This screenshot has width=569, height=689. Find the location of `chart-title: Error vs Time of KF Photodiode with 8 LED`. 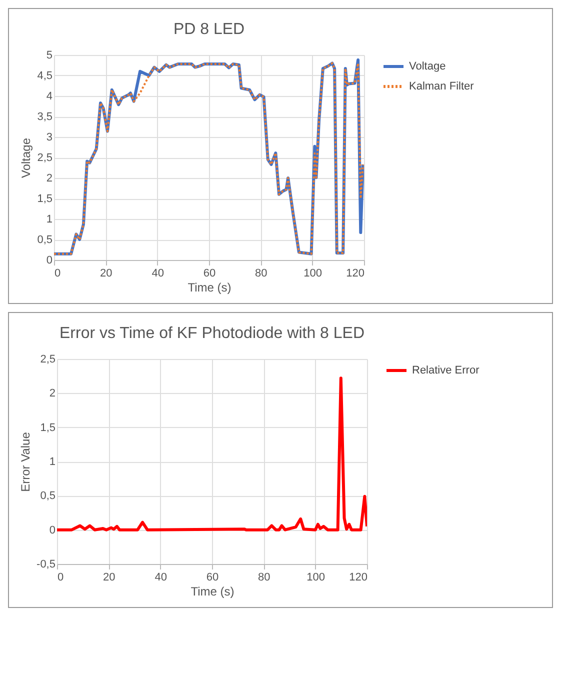

chart-title: Error vs Time of KF Photodiode with 8 LED is located at coordinates (212, 333).